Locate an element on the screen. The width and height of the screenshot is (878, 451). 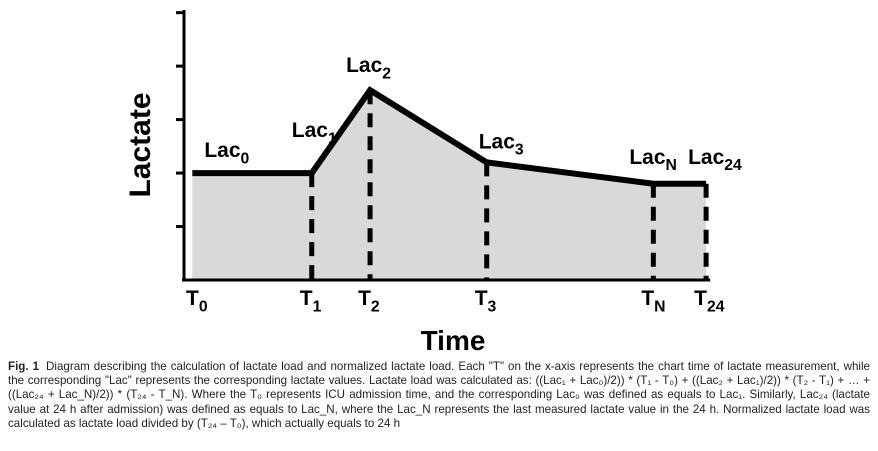
x-tick-label-t-N: TN is located at coordinates (653, 301).